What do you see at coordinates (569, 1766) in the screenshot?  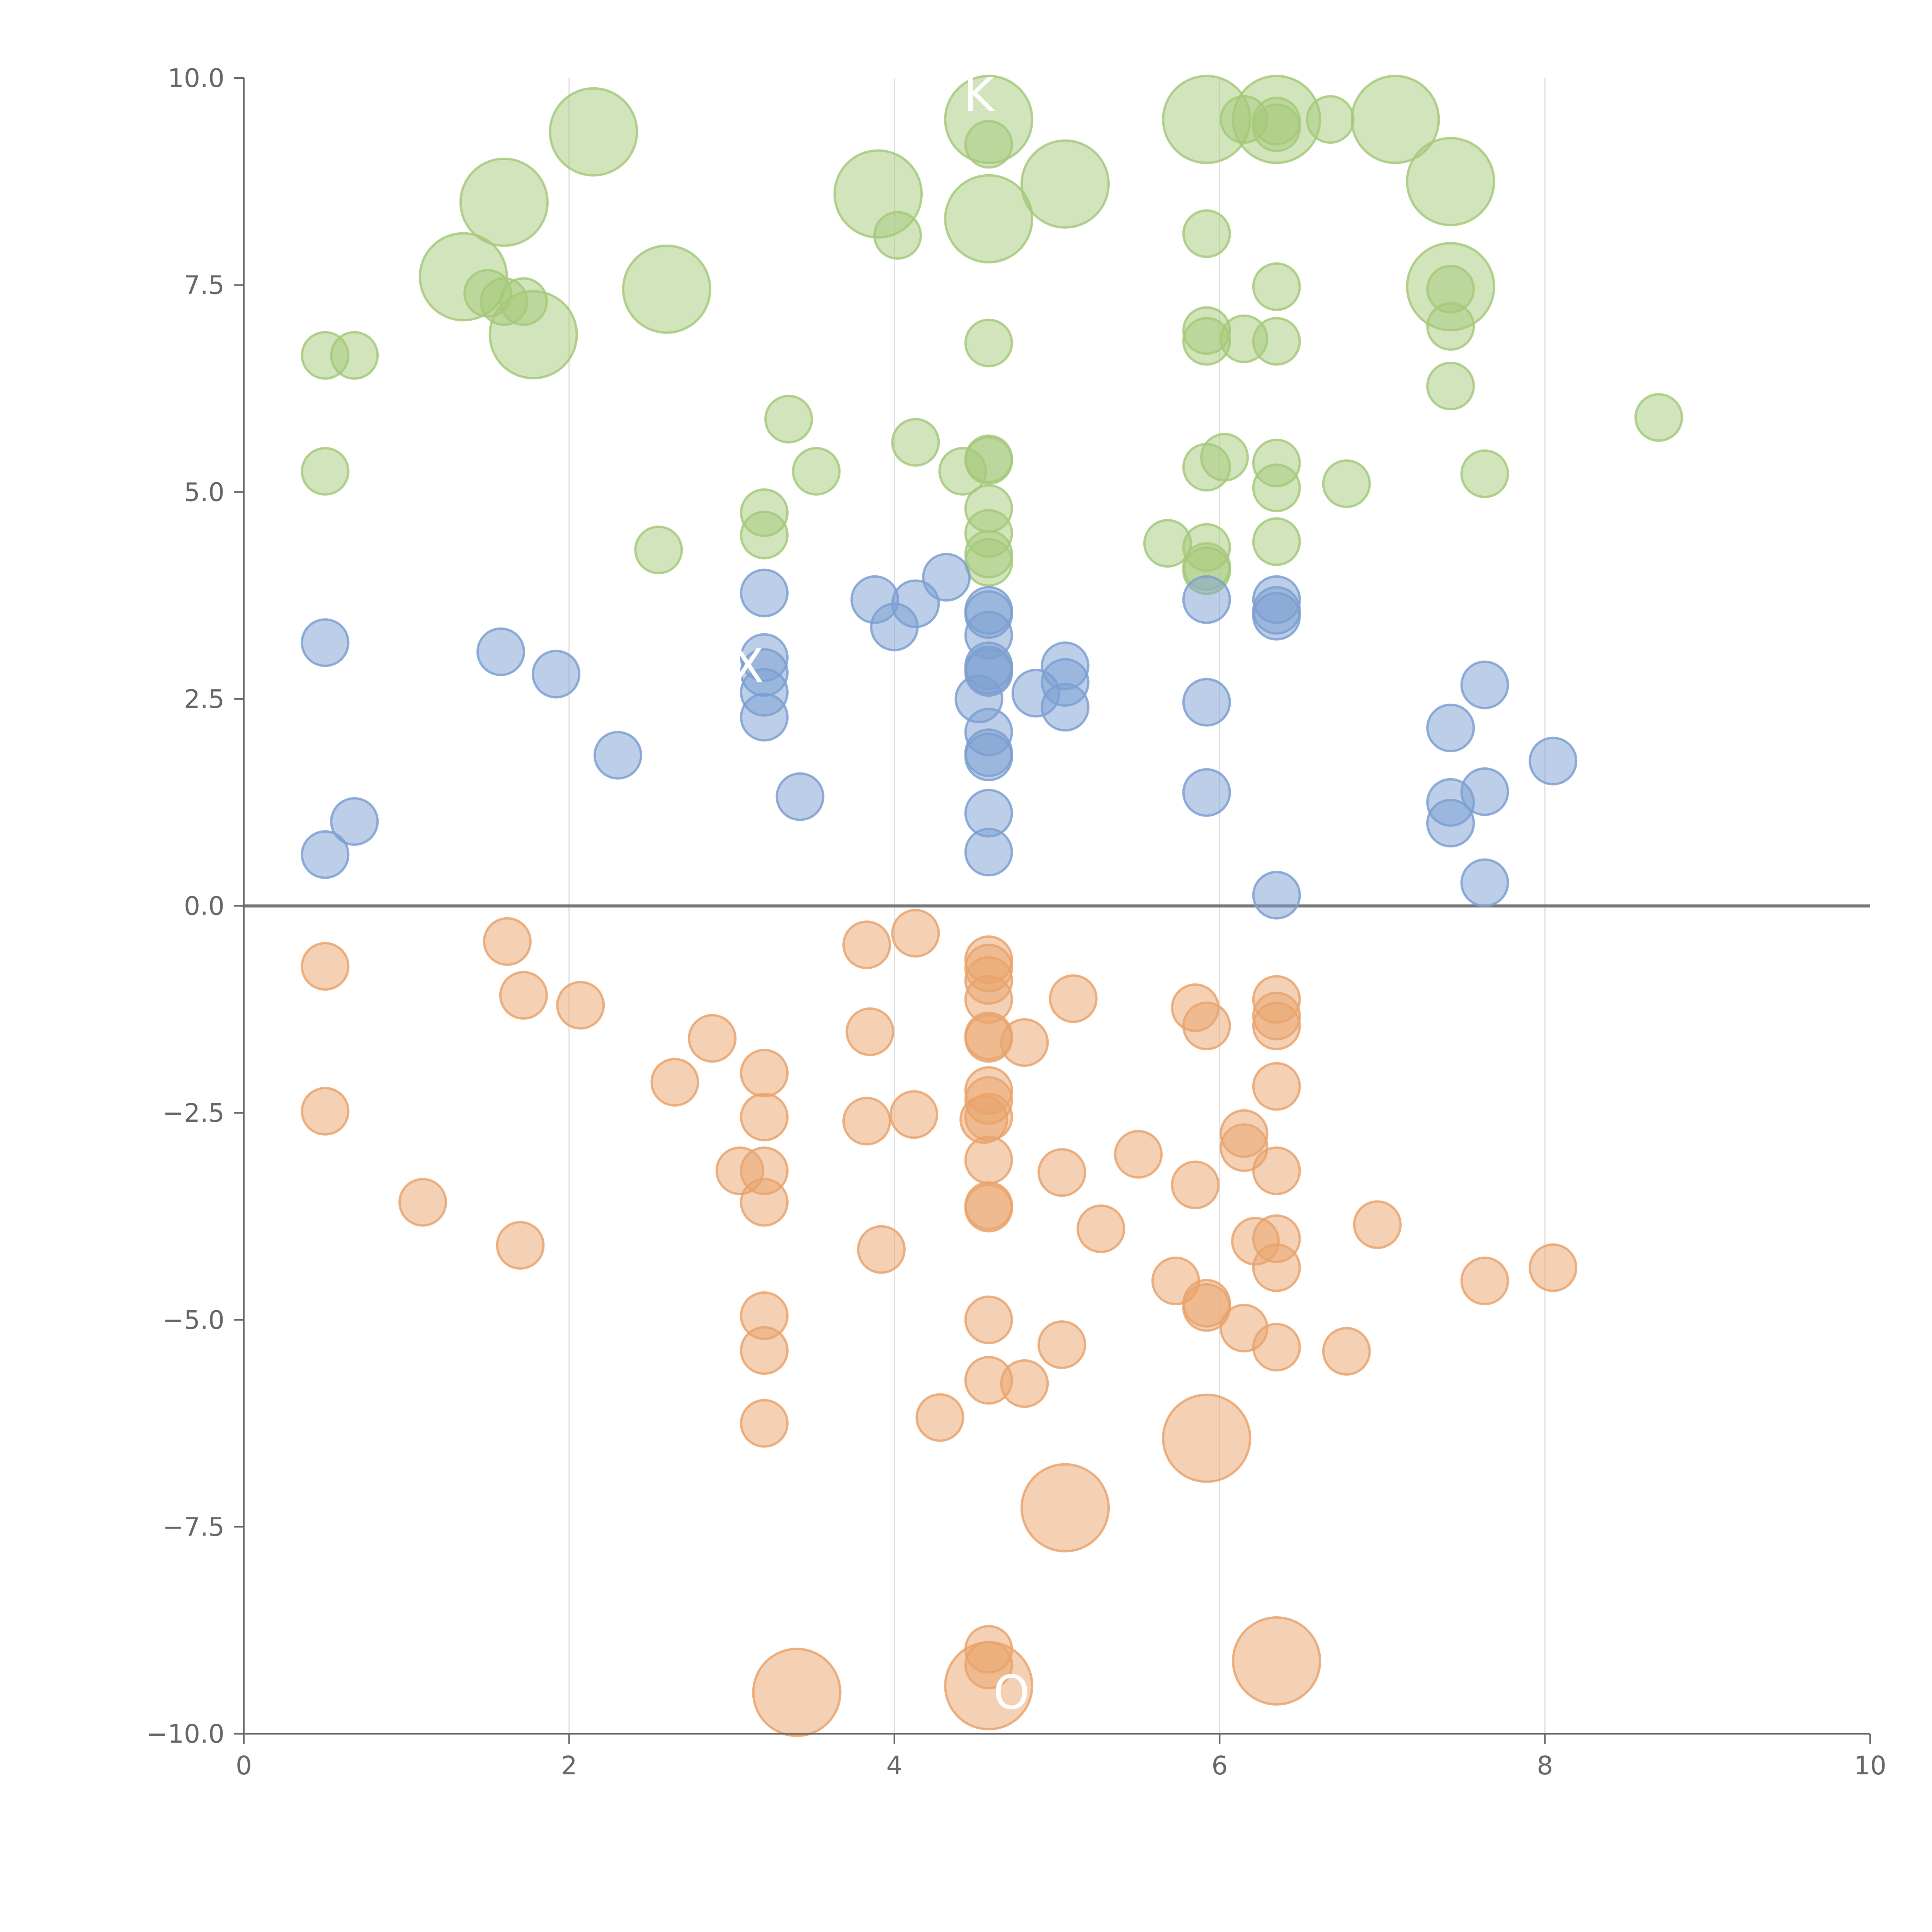 I see `x-tick-label: 2` at bounding box center [569, 1766].